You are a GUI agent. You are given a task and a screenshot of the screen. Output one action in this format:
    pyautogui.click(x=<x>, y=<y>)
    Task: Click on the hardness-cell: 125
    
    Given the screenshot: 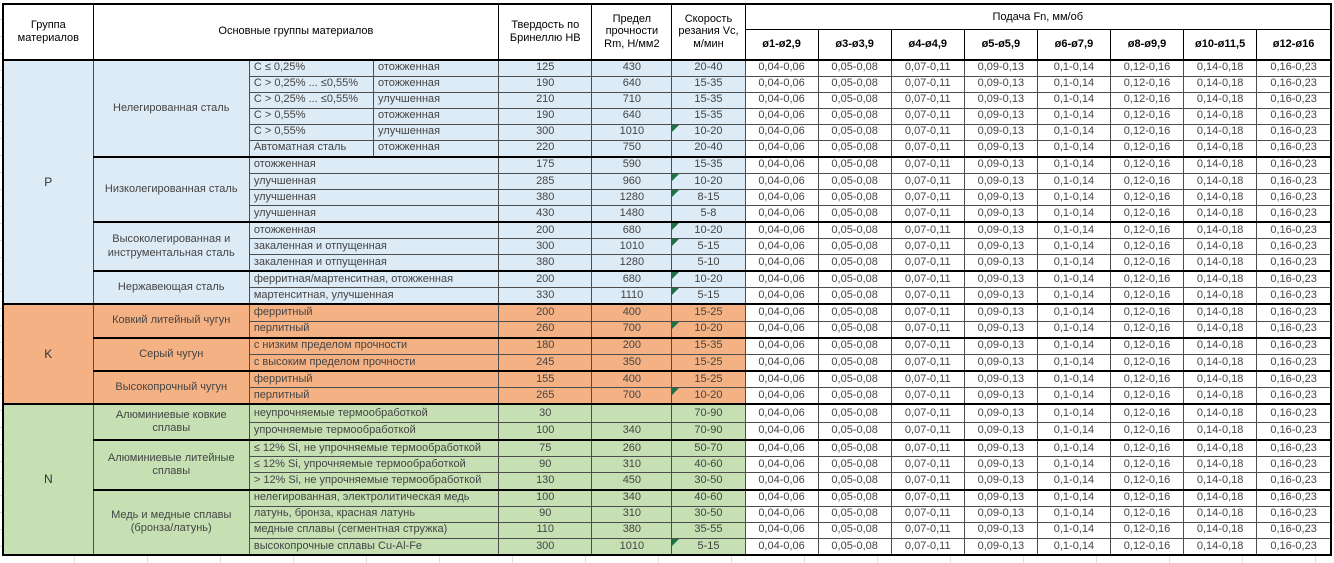 What is the action you would take?
    pyautogui.click(x=545, y=67)
    